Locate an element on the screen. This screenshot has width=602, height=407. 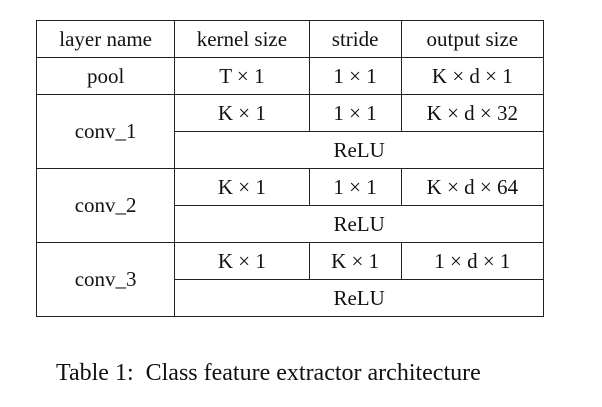
header-stride: stride is located at coordinates (355, 39).